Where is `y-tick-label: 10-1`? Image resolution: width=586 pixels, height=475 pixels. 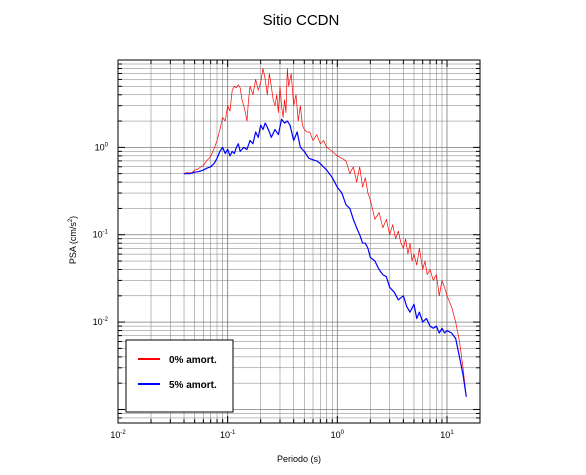 y-tick-label: 10-1 is located at coordinates (101, 235).